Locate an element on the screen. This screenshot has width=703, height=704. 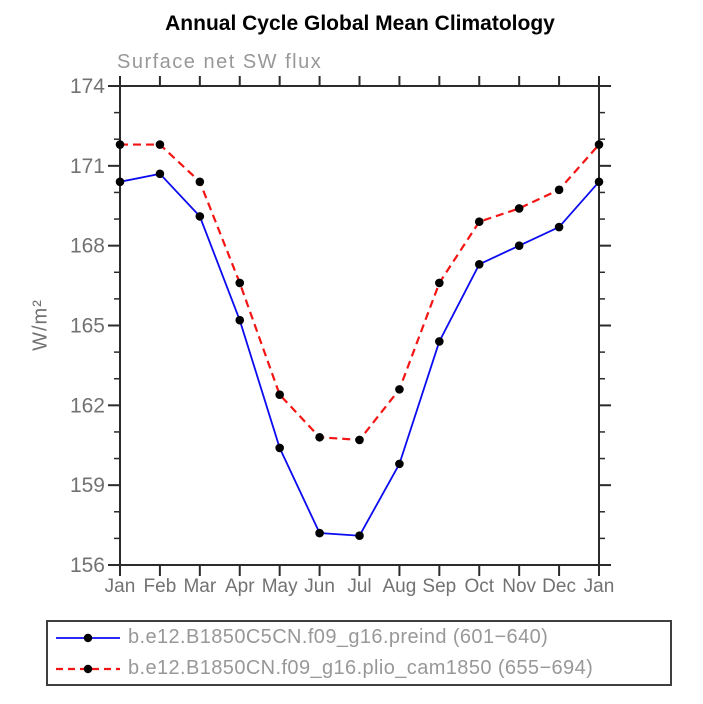
chart-title: Annual Cycle Global Mean Climatology is located at coordinates (360, 23).